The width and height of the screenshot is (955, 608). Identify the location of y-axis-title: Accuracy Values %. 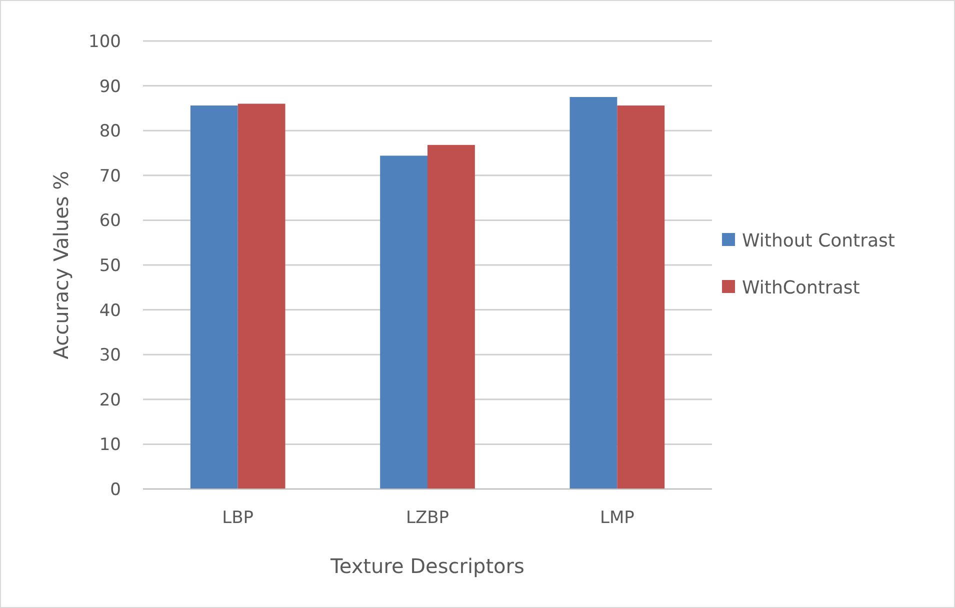
(61, 265).